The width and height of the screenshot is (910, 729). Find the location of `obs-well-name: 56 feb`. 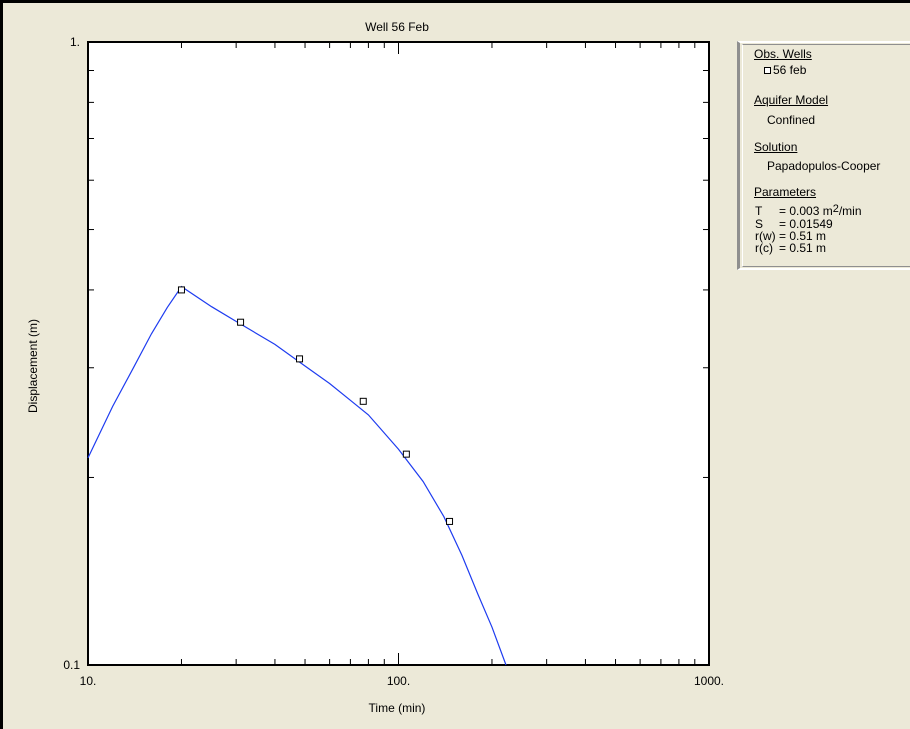

obs-well-name: 56 feb is located at coordinates (790, 70).